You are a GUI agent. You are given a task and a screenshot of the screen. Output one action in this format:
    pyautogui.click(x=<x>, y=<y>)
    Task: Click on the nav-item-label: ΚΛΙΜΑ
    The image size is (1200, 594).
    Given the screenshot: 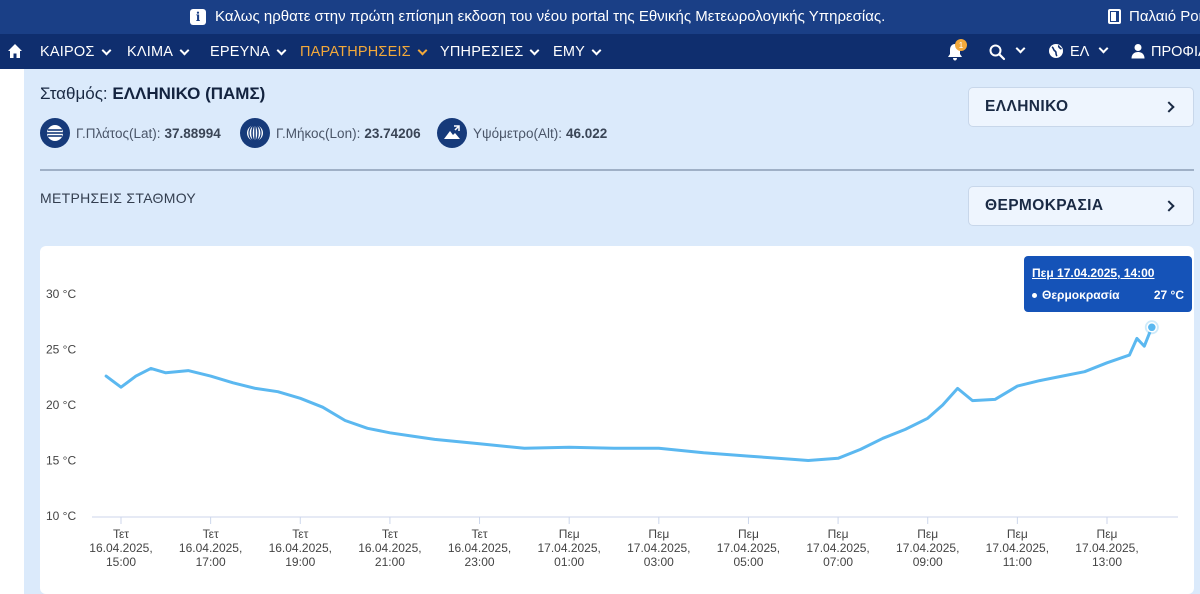 What is the action you would take?
    pyautogui.click(x=150, y=52)
    